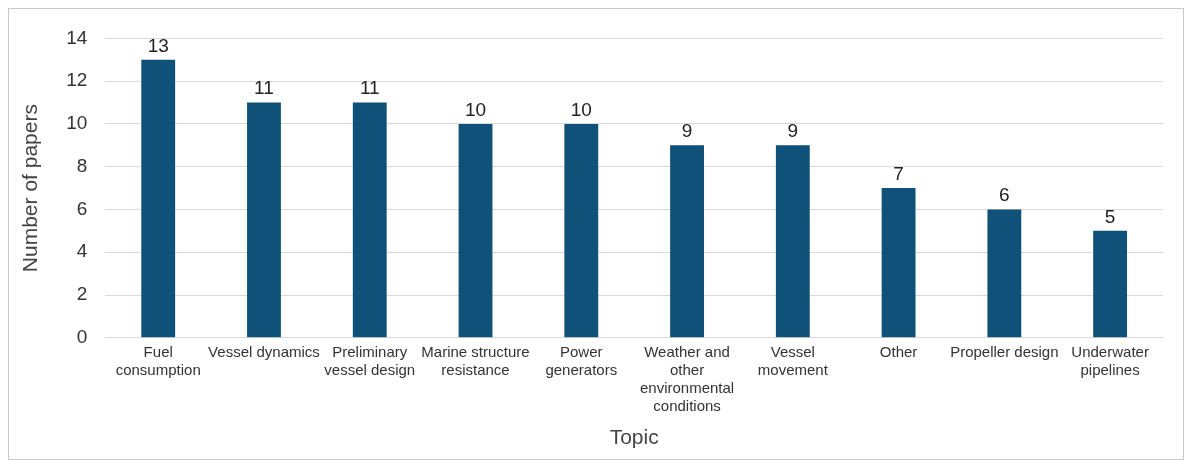 The width and height of the screenshot is (1192, 468). I want to click on y-axis-title: Number of papers, so click(30, 188).